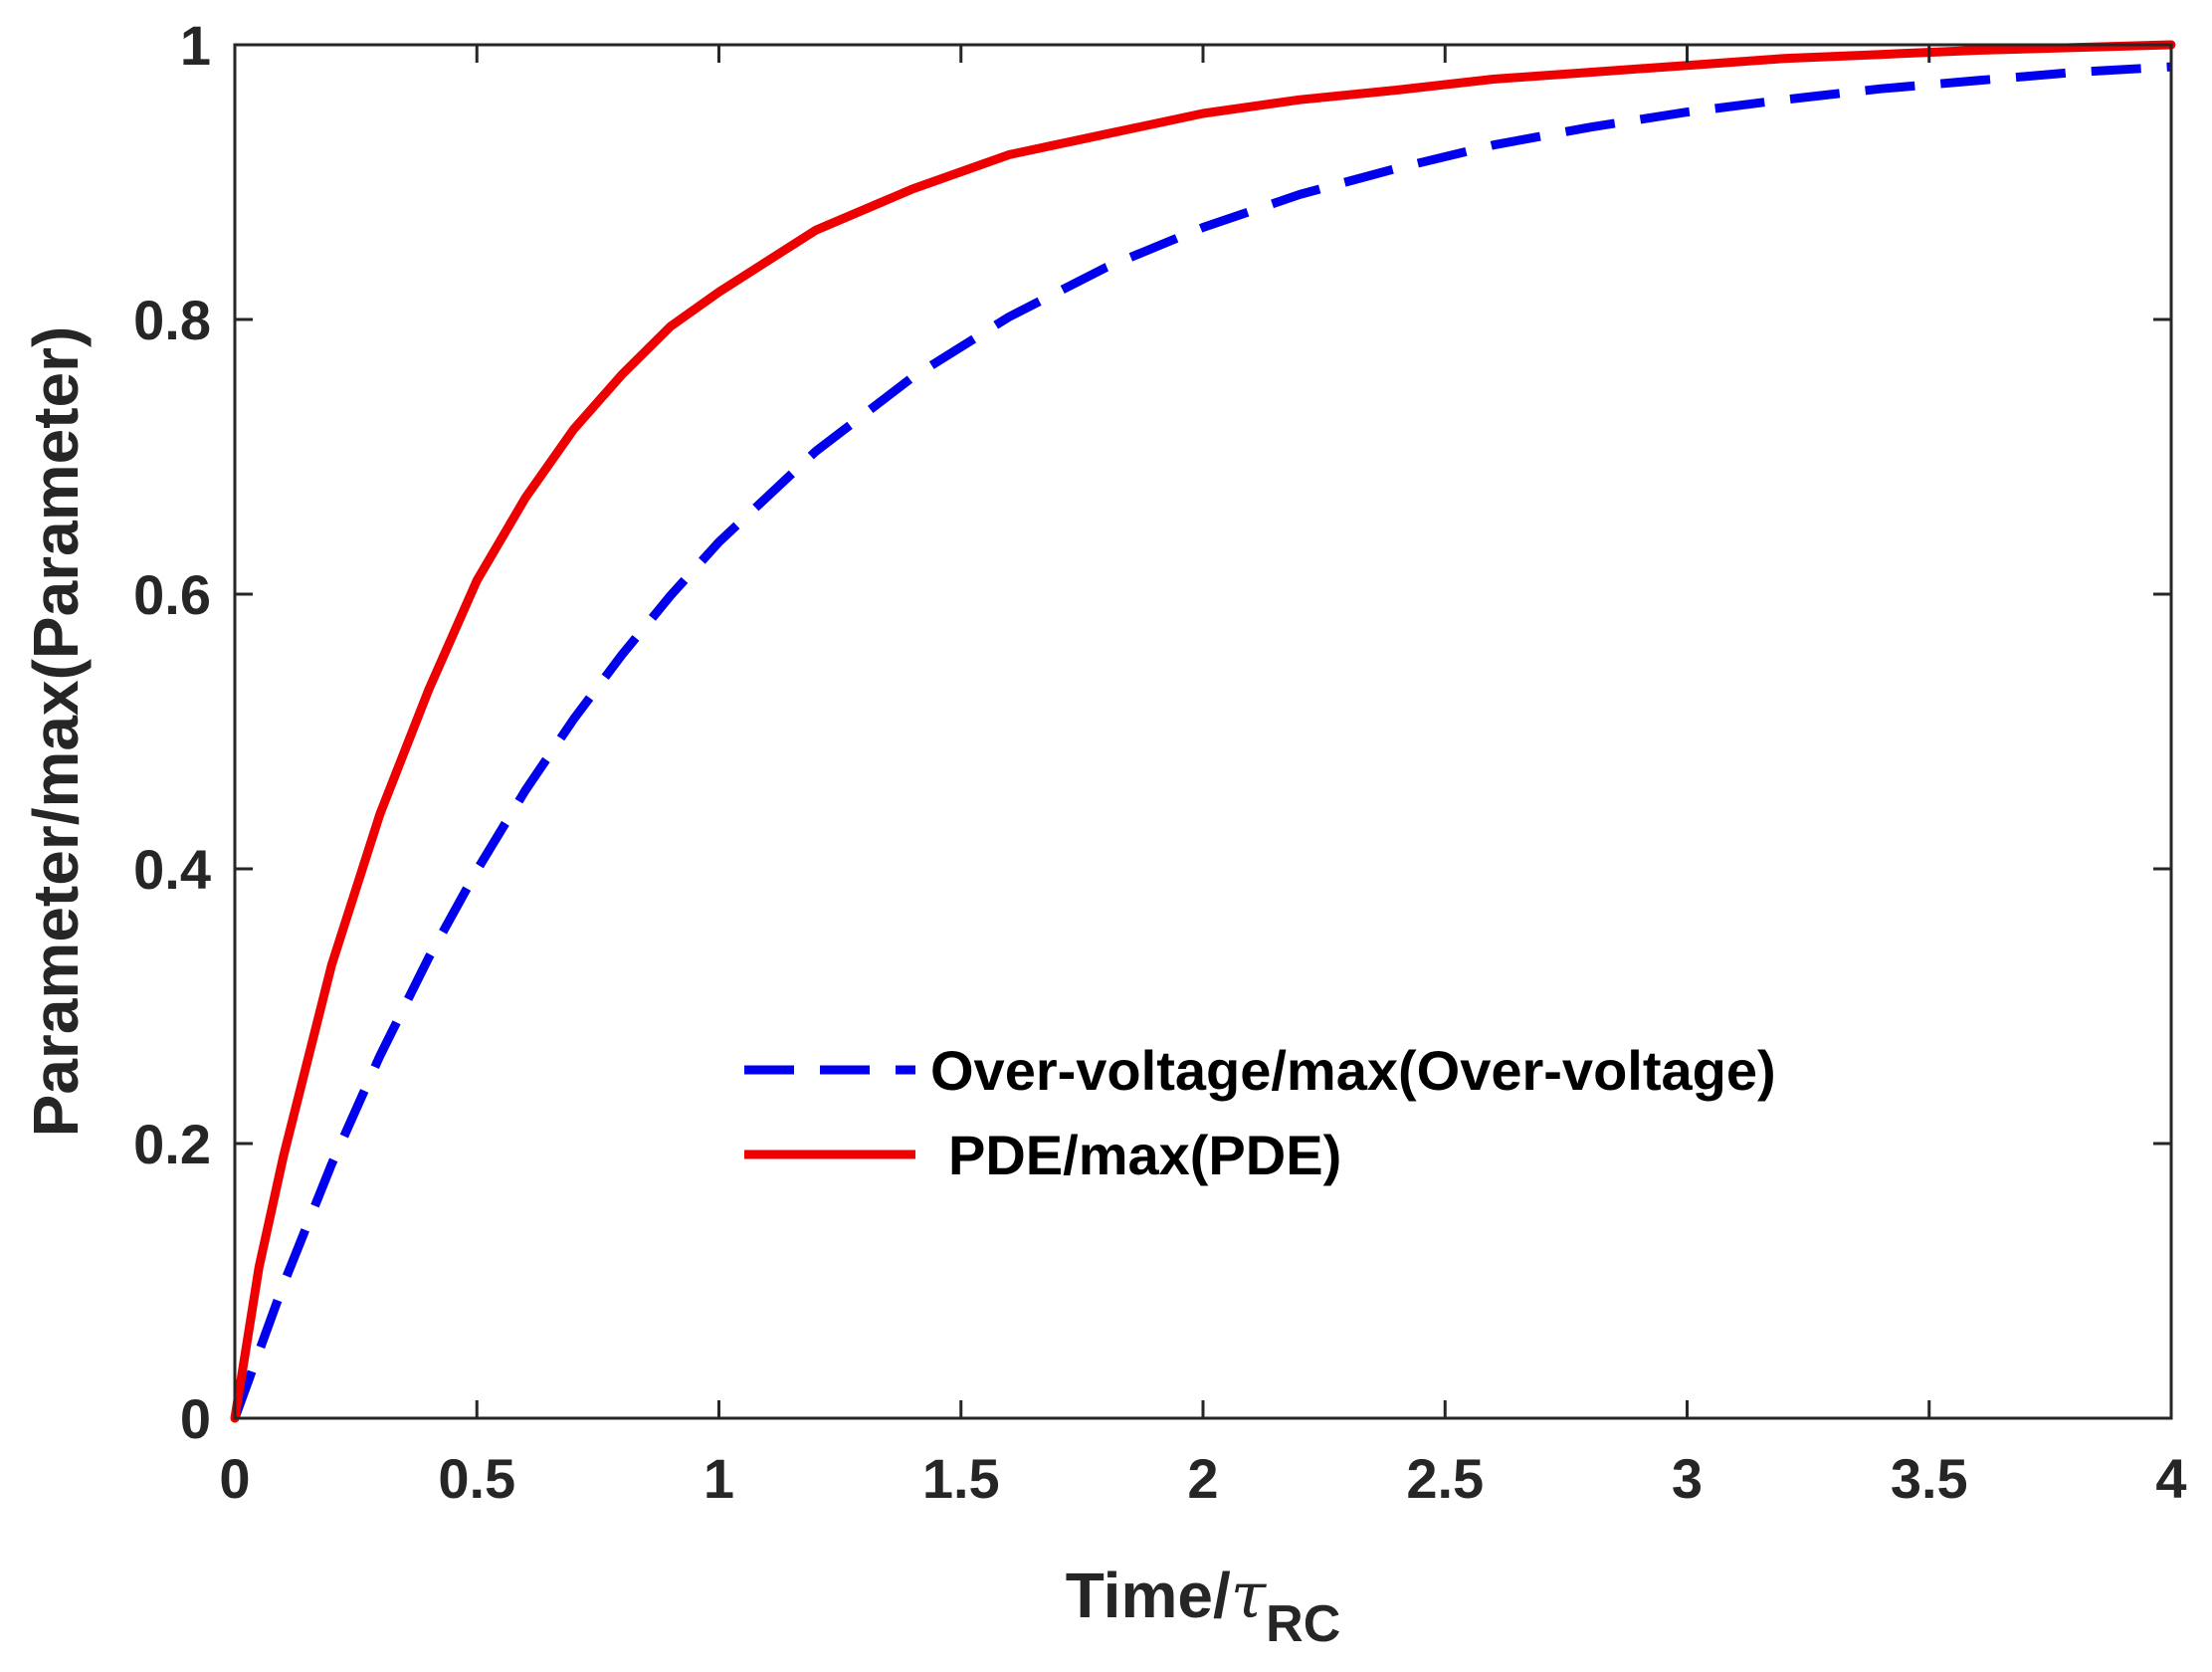 This screenshot has width=2212, height=1672. Describe the element at coordinates (961, 1478) in the screenshot. I see `x-tick-label: 1.5` at that location.